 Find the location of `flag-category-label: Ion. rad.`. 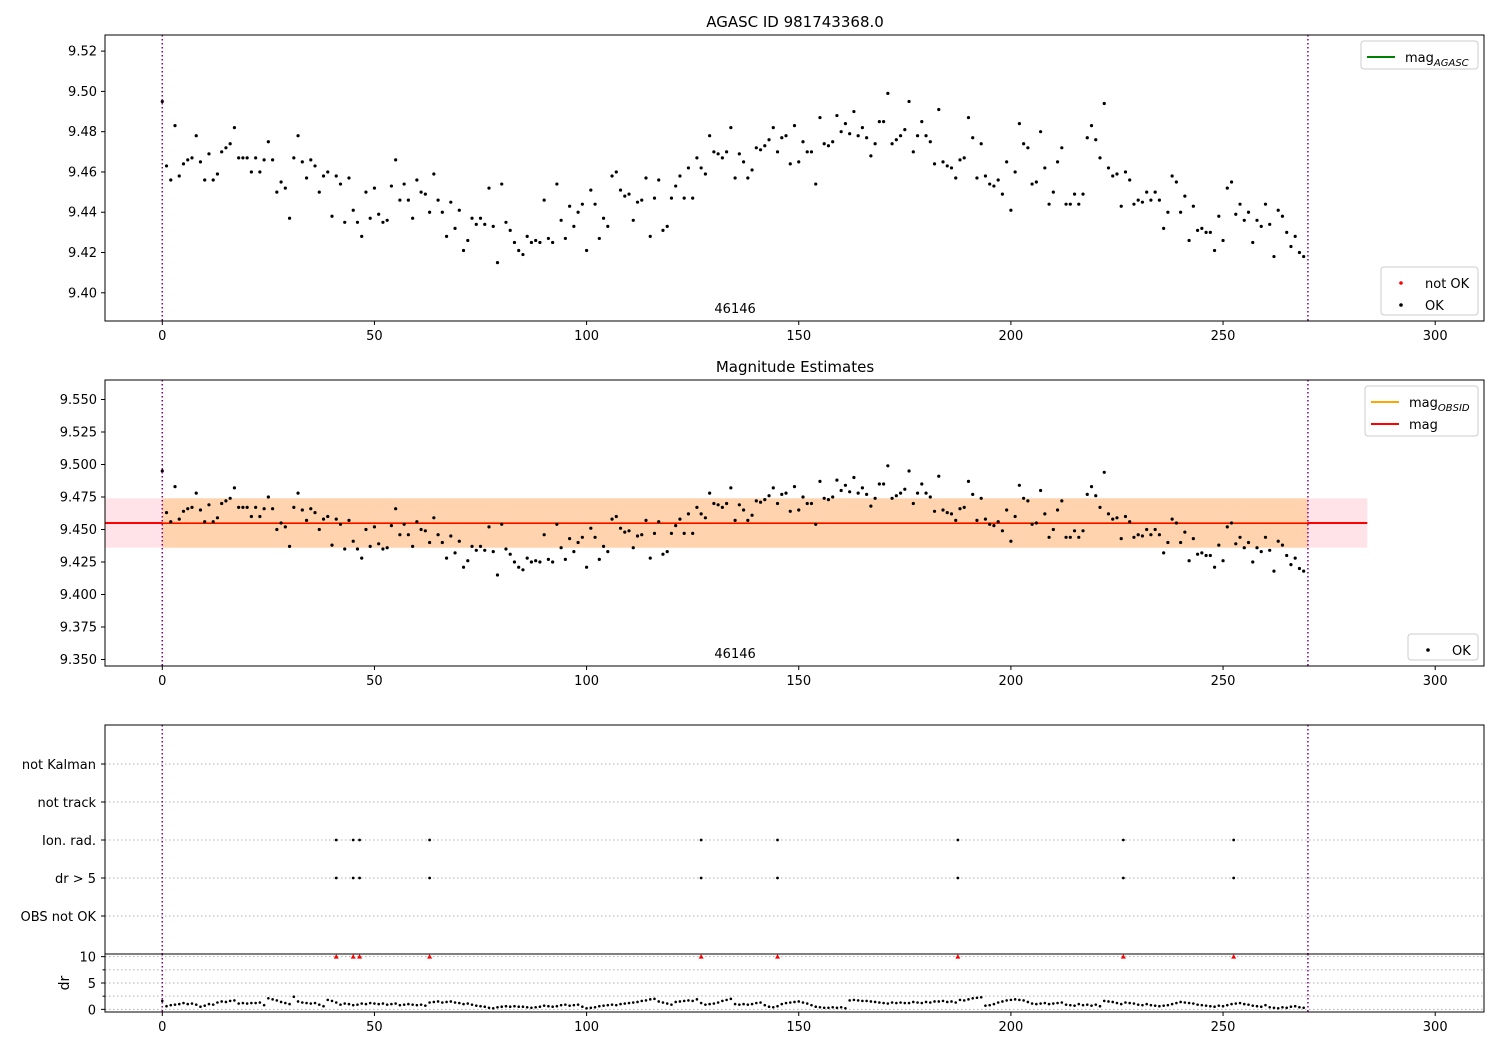

flag-category-label: Ion. rad. is located at coordinates (69, 841).